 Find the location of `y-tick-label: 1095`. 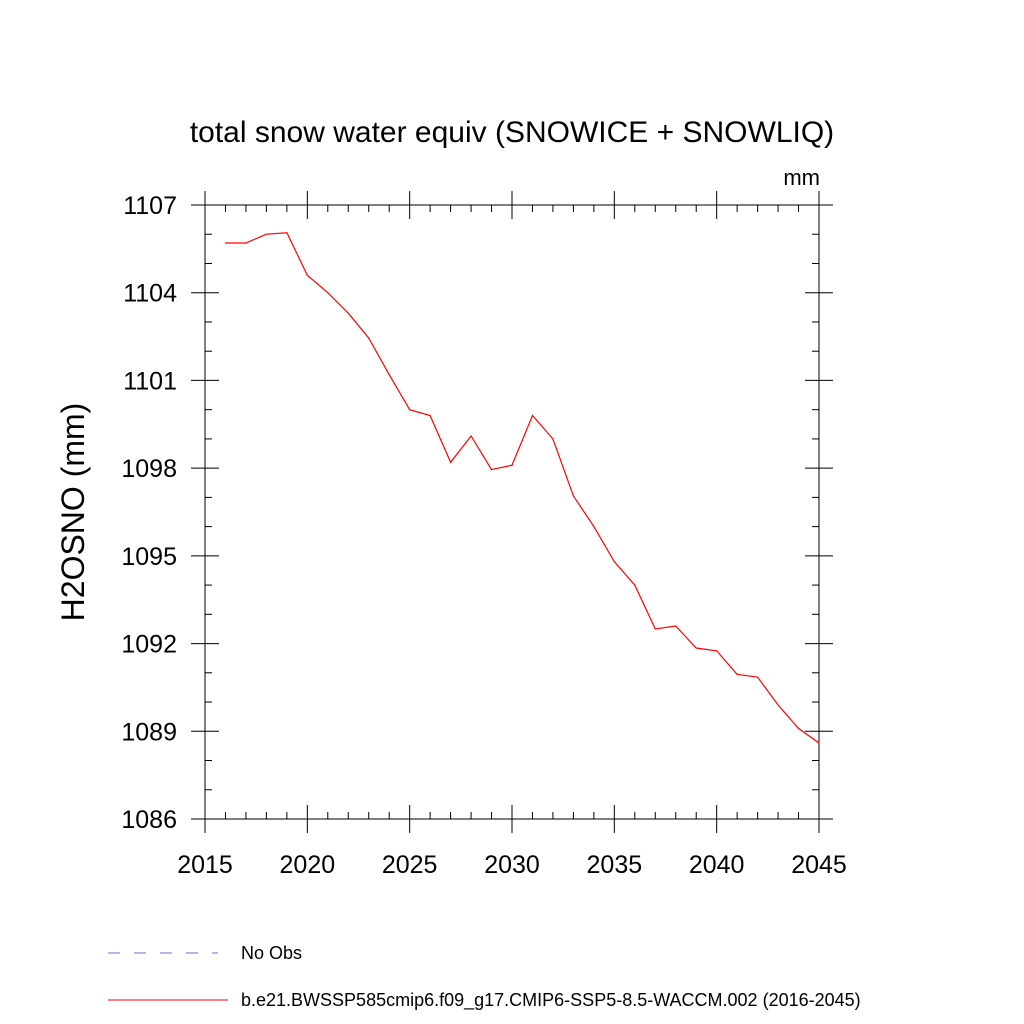

y-tick-label: 1095 is located at coordinates (149, 557).